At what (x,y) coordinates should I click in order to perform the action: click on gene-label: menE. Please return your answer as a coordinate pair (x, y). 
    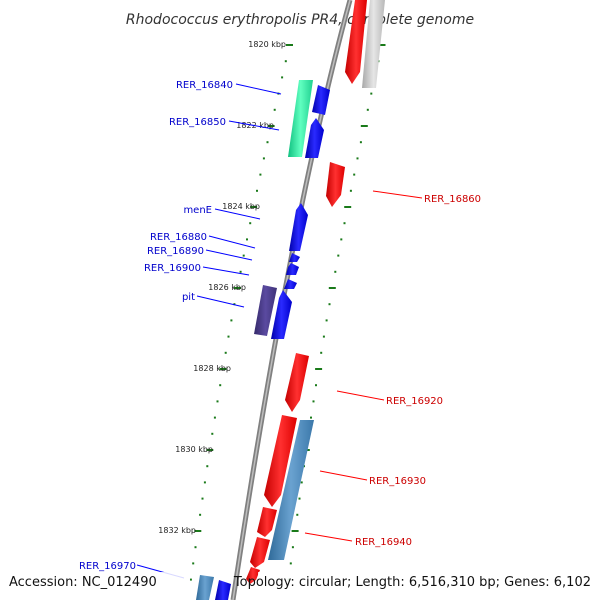
    Looking at the image, I should click on (197, 210).